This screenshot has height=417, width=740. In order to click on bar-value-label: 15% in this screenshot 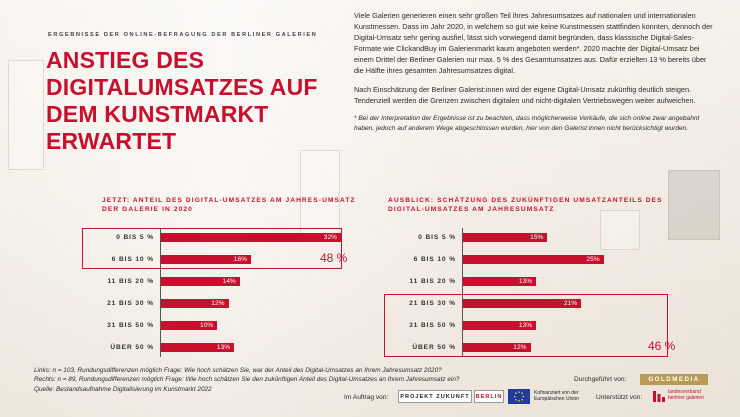, I will do `click(537, 237)`.